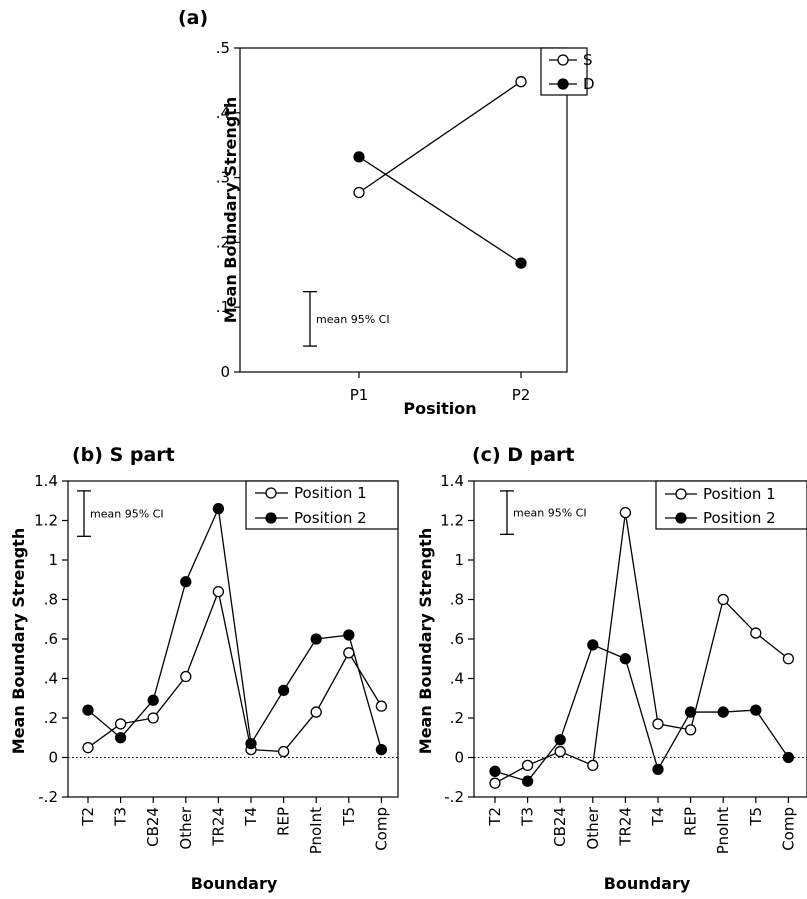 The width and height of the screenshot is (807, 899). Describe the element at coordinates (223, 48) in the screenshot. I see `y-tick-label: .5` at that location.